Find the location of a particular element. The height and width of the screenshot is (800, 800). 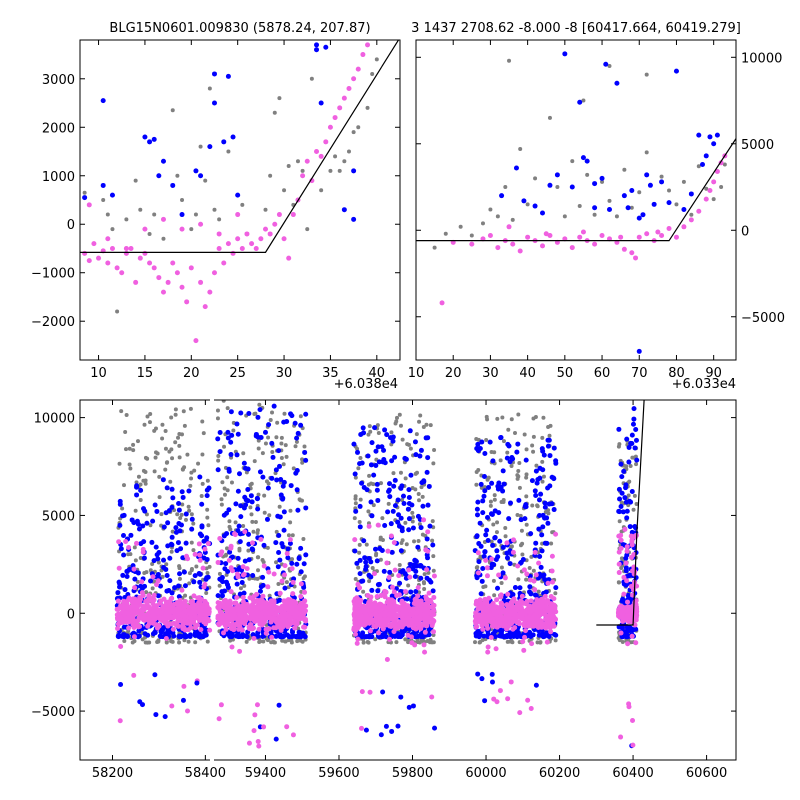

y-tick-label: 1000 is located at coordinates (58, 177).